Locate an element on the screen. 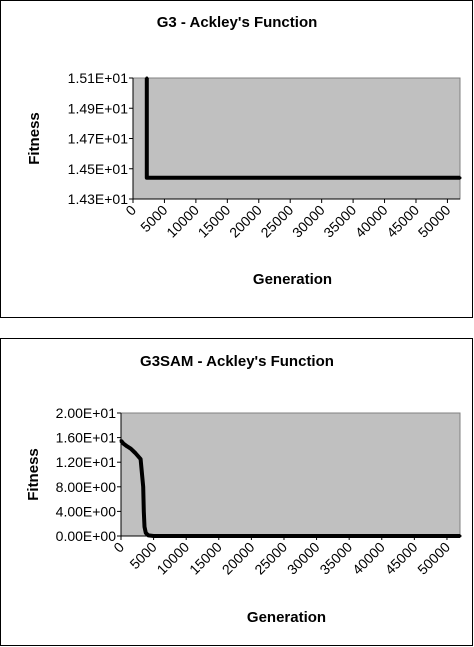 The height and width of the screenshot is (647, 474). y-tick-label: 1.49E+01 is located at coordinates (98, 108).